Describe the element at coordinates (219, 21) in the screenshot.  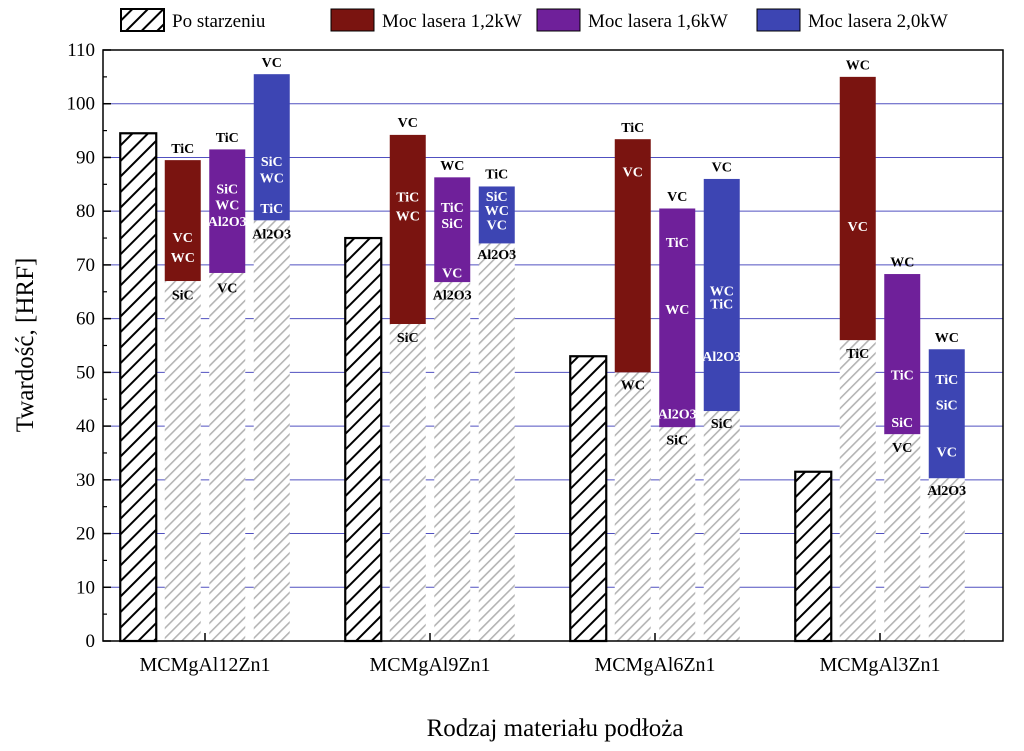
I see `legend-label-aged: Po starzeniu` at that location.